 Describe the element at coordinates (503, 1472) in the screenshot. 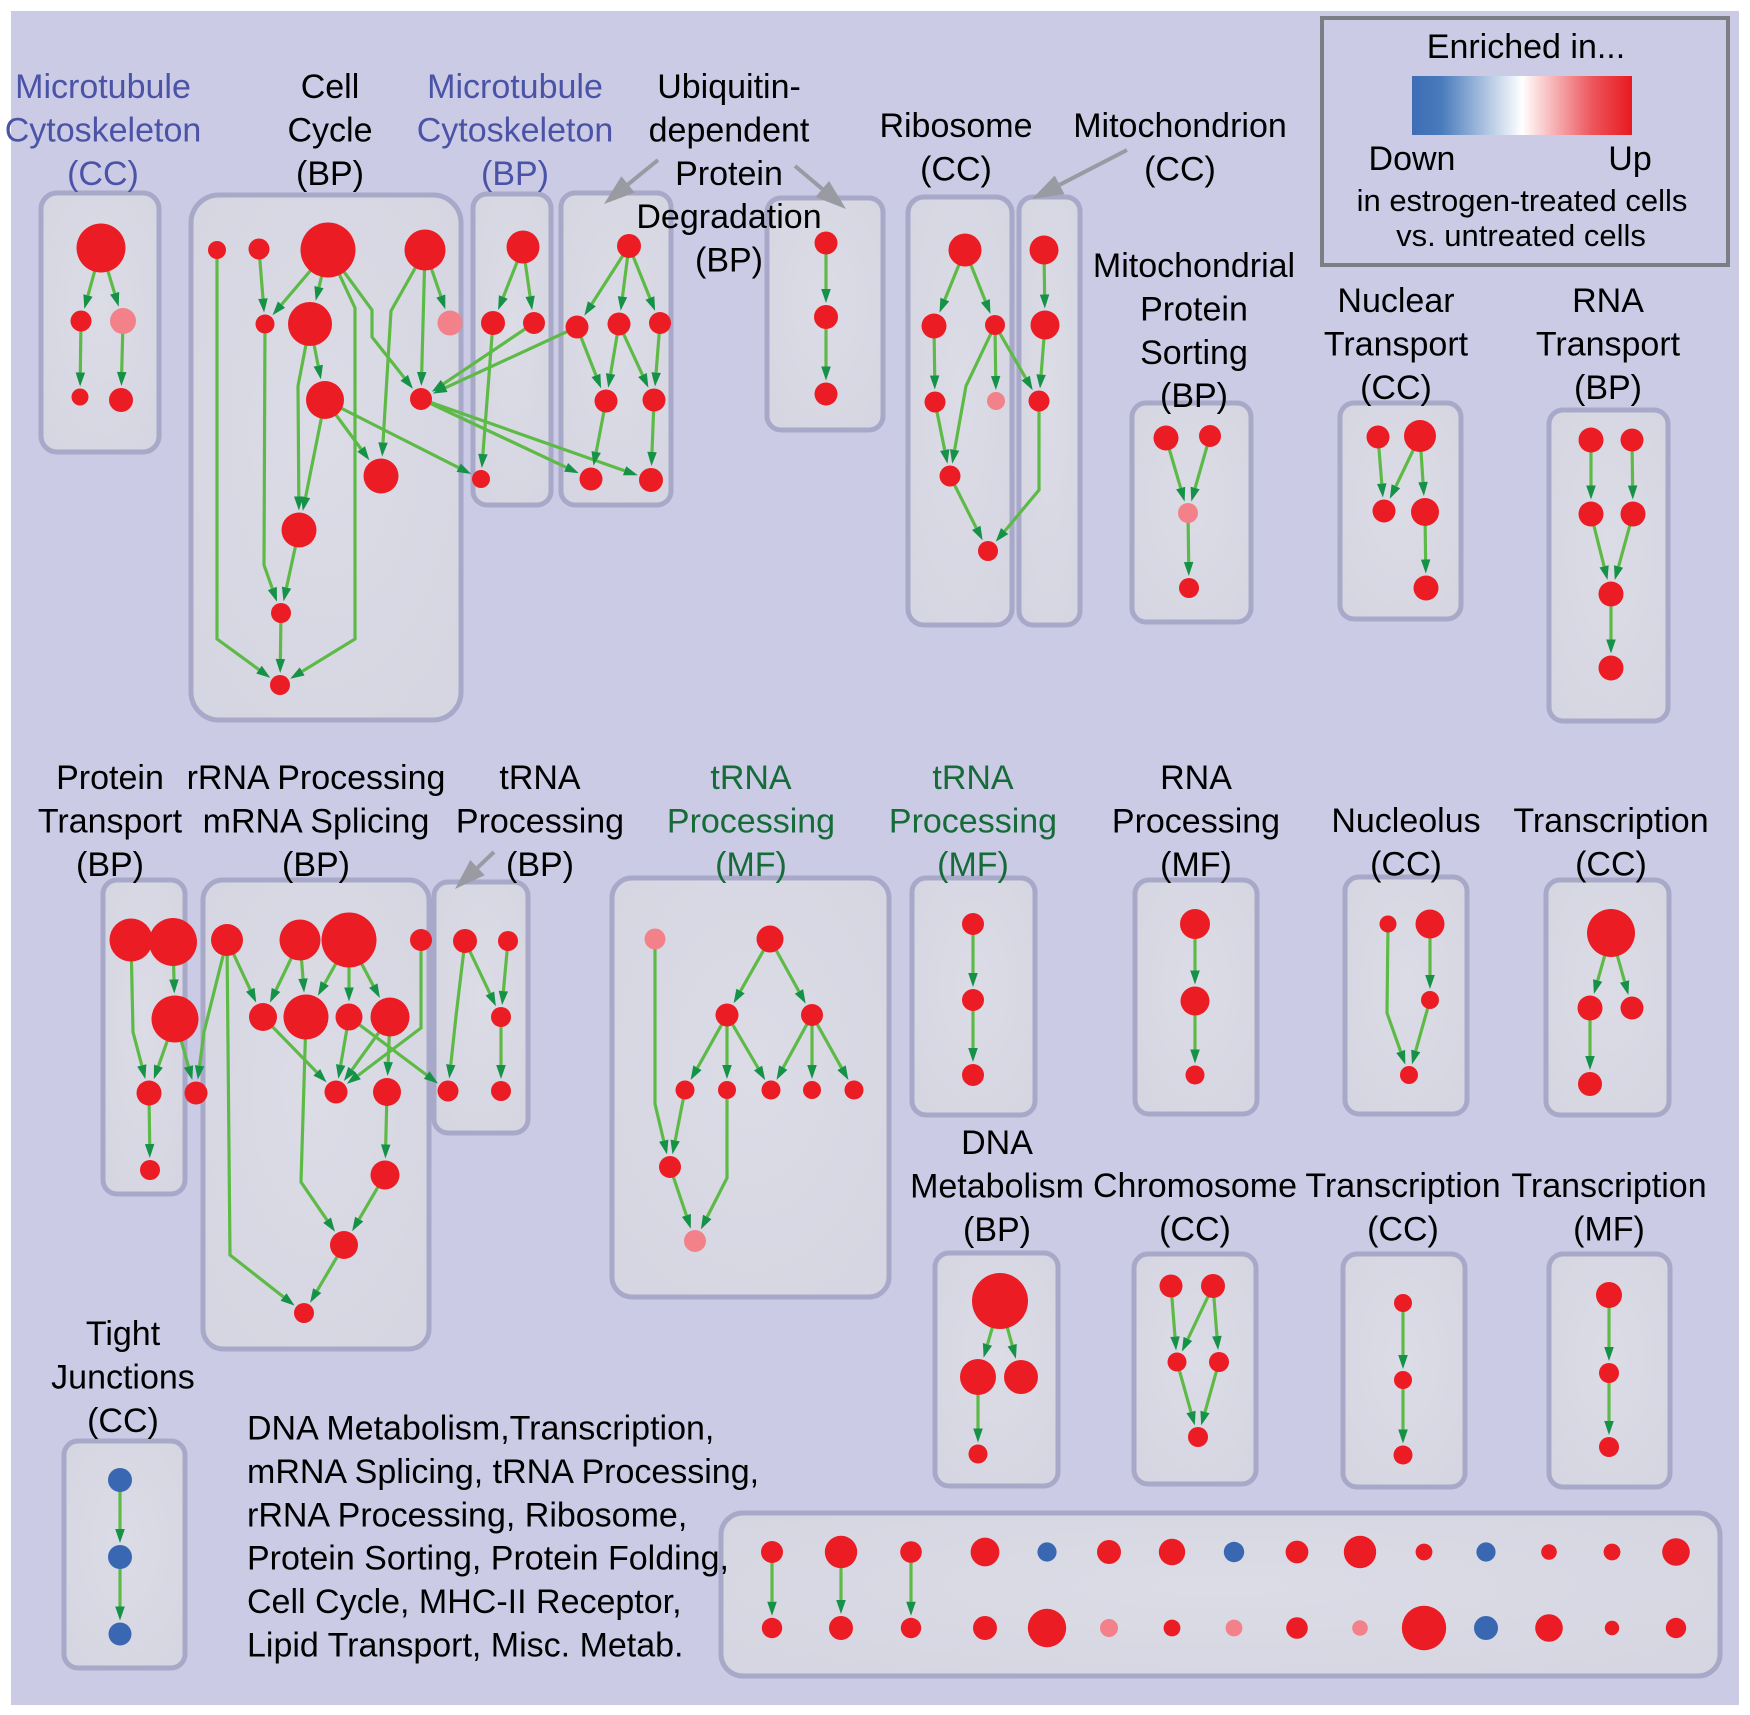

I see `svg-text:mRNA Splicing, tRNA Processing: mRNA Splicing, tRNA Processing,` at that location.